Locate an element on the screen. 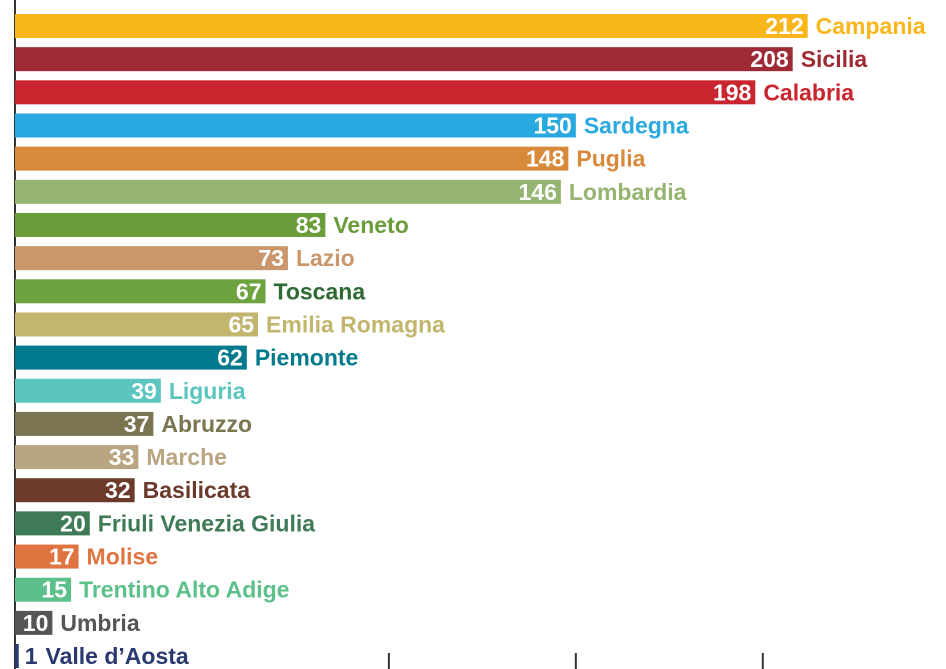  value-label: 150 is located at coordinates (552, 125).